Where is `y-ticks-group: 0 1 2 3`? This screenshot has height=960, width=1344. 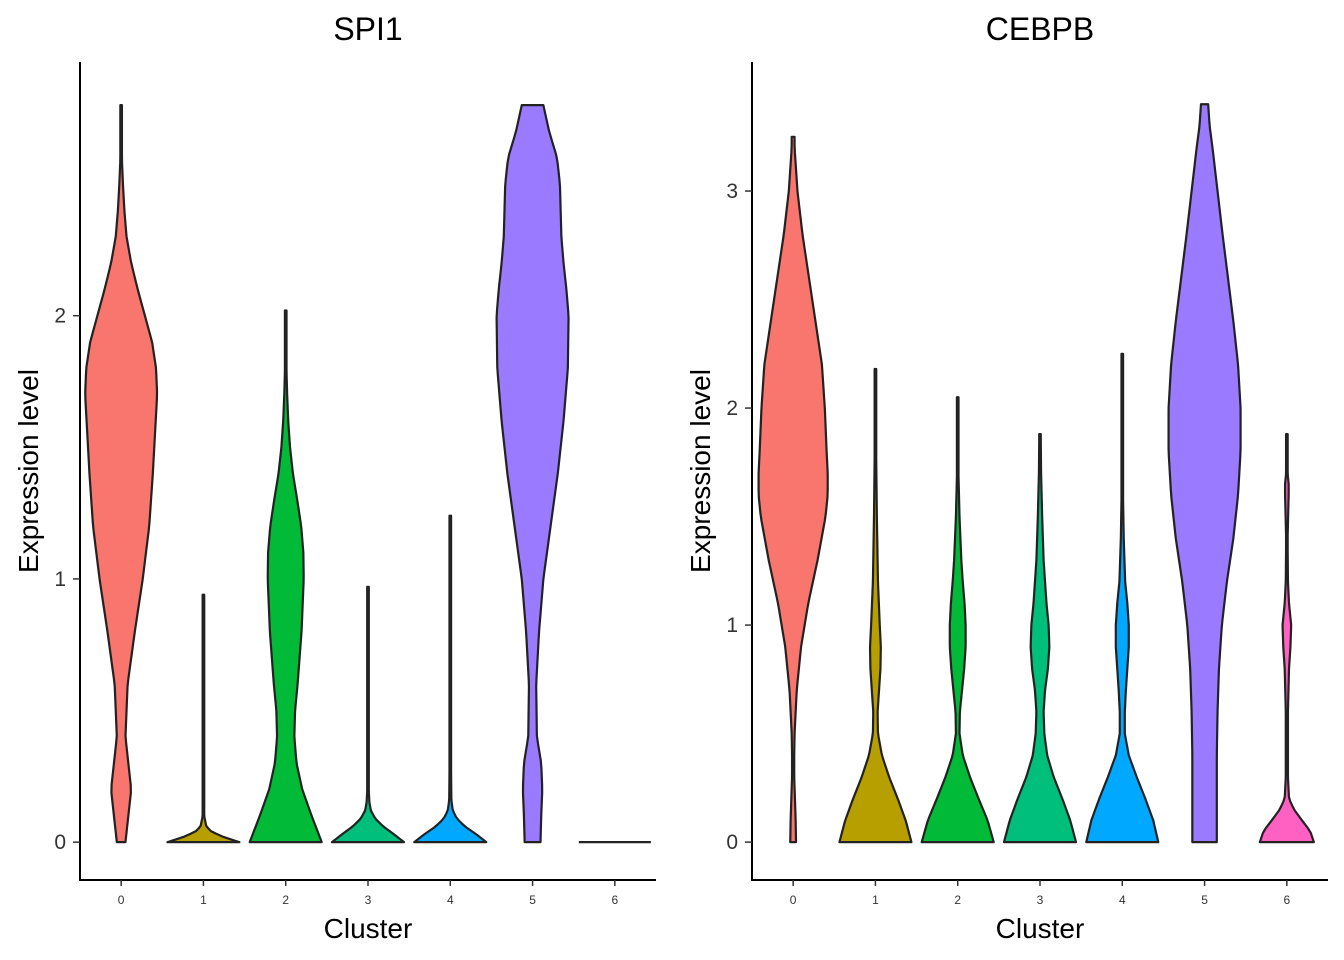
y-ticks-group: 0 1 2 3 is located at coordinates (739, 517).